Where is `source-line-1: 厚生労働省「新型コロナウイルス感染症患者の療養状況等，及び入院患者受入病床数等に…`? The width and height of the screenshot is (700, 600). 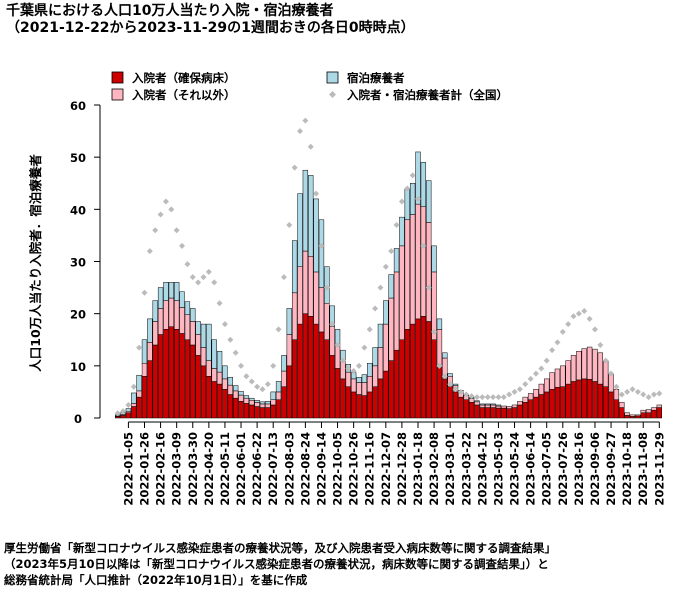
source-line-1: 厚生労働省「新型コロナウイルス感染症患者の療養状況等，及び入院患者受入病床数等に… is located at coordinates (280, 548).